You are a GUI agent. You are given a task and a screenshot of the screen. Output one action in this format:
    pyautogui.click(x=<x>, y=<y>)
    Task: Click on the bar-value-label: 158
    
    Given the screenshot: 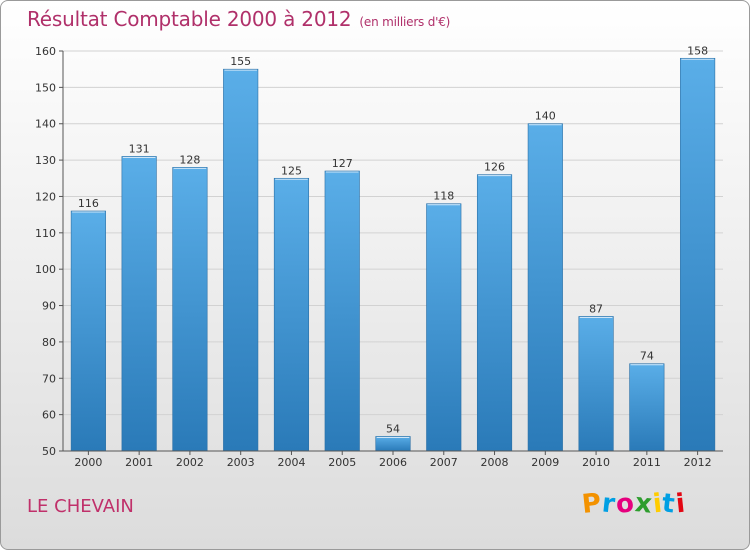 What is the action you would take?
    pyautogui.click(x=697, y=50)
    